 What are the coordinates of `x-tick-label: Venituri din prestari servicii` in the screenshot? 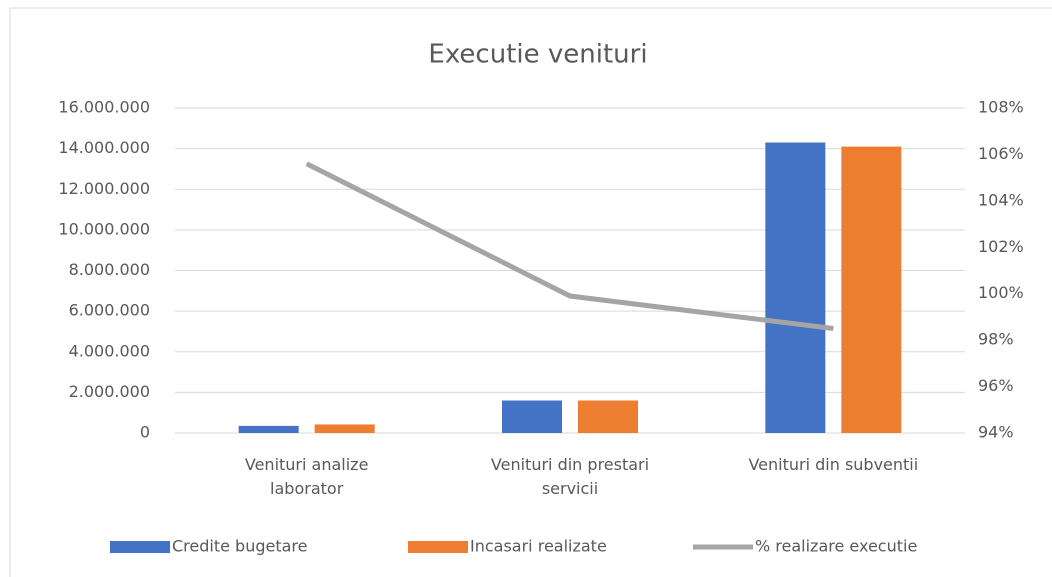 It's located at (570, 476).